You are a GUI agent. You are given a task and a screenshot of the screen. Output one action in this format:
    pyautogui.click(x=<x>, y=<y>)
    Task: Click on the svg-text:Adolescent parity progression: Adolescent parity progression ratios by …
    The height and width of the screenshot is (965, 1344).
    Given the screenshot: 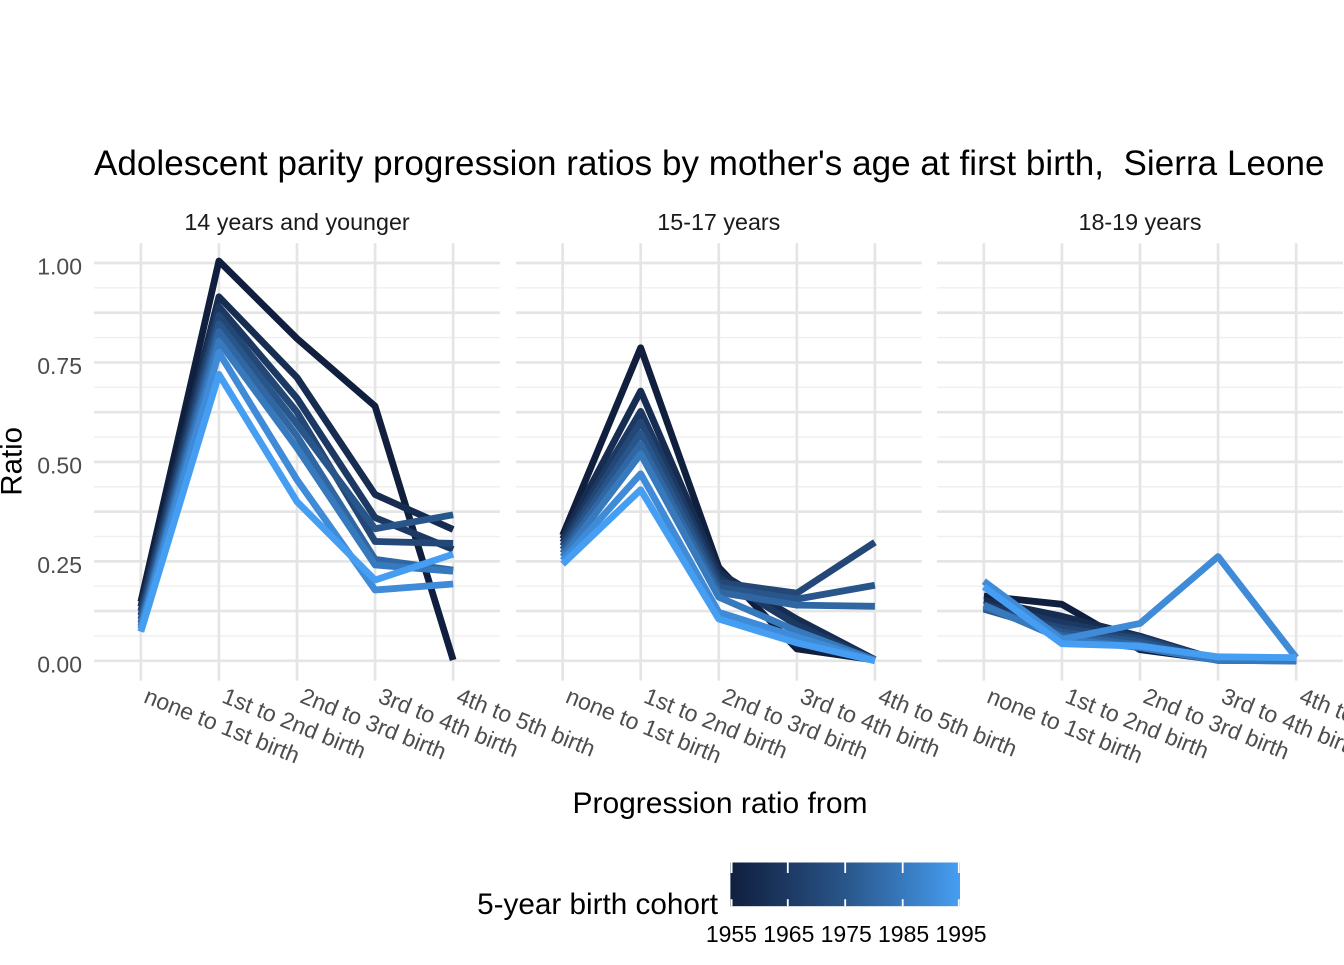 What is the action you would take?
    pyautogui.click(x=709, y=163)
    